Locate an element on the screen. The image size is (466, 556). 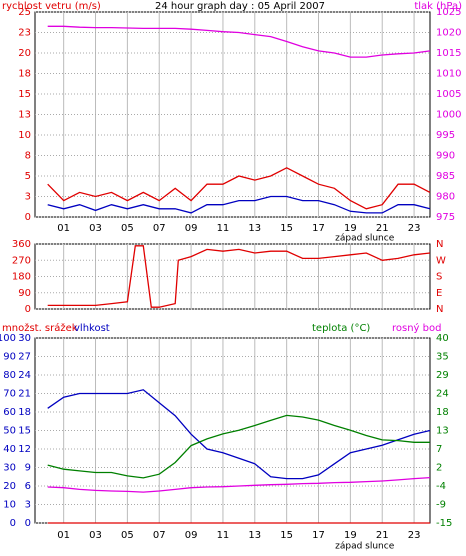
y-tick-label: 25 is located at coordinates (24, 12).